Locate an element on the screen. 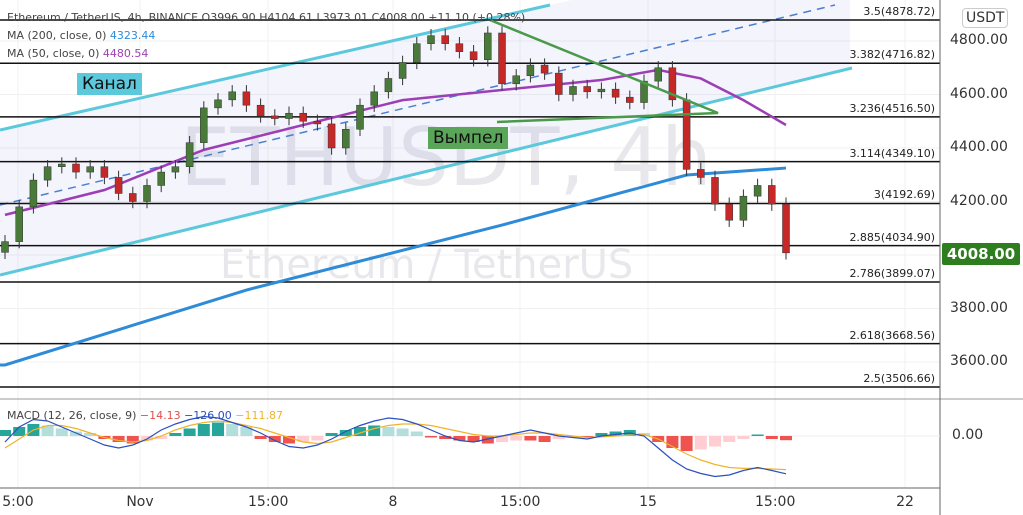 This screenshot has width=1023, height=515. macd-signal-line is located at coordinates (395, 445).